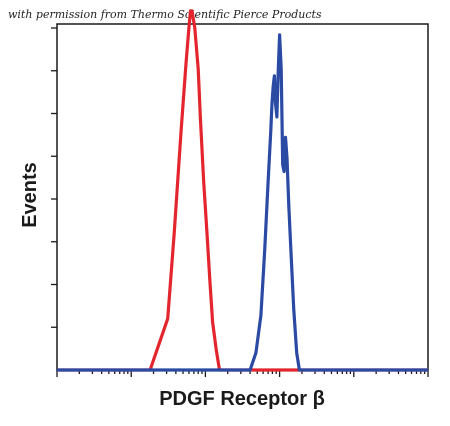  What do you see at coordinates (30, 195) in the screenshot?
I see `y-axis-label: Events` at bounding box center [30, 195].